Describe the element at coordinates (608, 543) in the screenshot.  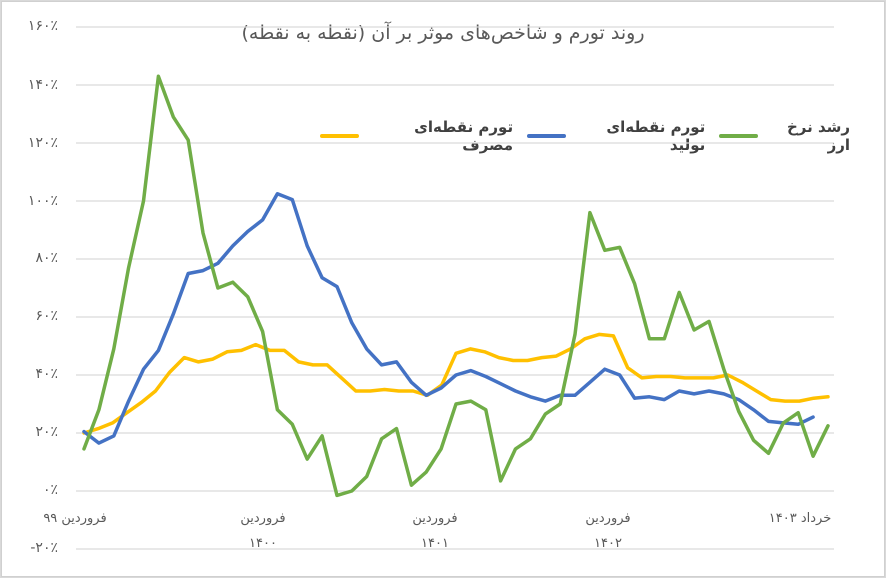
I see `x-label-year-1402: ۱۴۰۲` at that location.